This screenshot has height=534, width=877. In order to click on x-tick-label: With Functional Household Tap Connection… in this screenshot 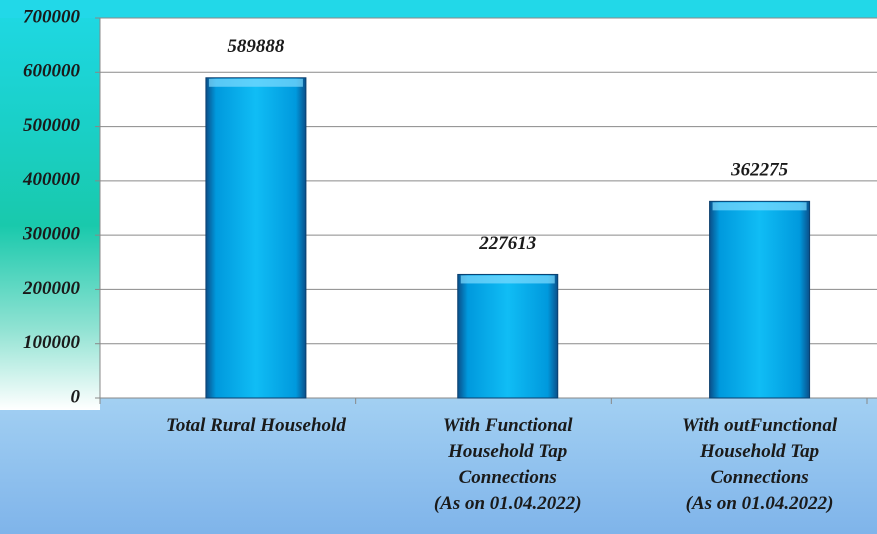, I will do `click(507, 464)`.